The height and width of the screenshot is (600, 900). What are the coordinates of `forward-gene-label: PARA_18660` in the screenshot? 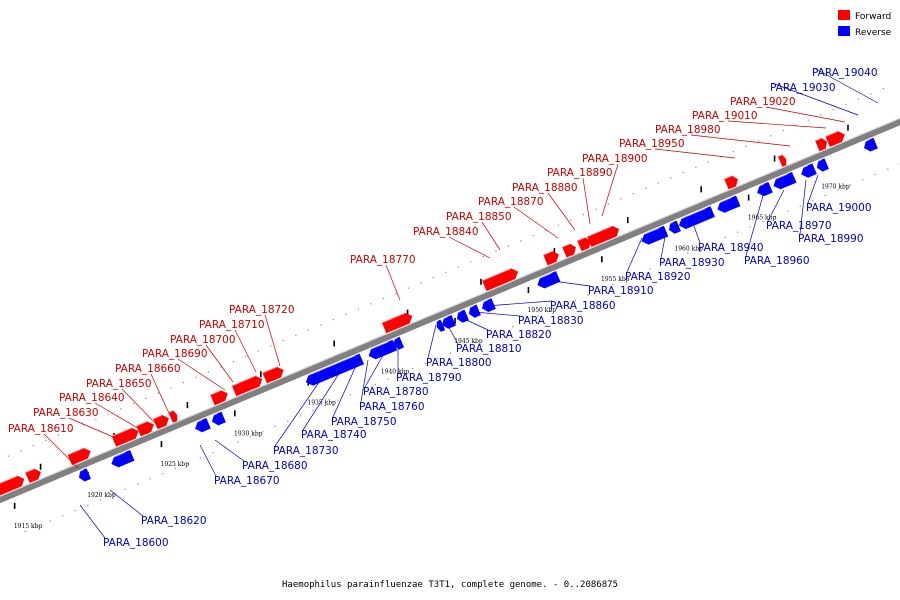 It's located at (148, 369).